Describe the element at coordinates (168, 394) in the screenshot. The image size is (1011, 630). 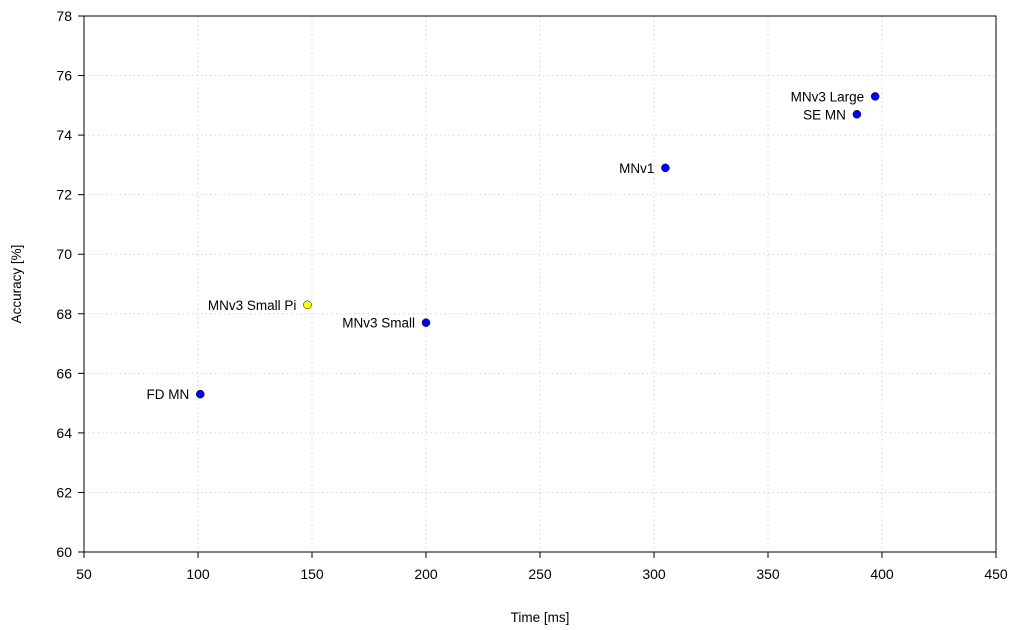
I see `data-point-label: FD MN` at that location.